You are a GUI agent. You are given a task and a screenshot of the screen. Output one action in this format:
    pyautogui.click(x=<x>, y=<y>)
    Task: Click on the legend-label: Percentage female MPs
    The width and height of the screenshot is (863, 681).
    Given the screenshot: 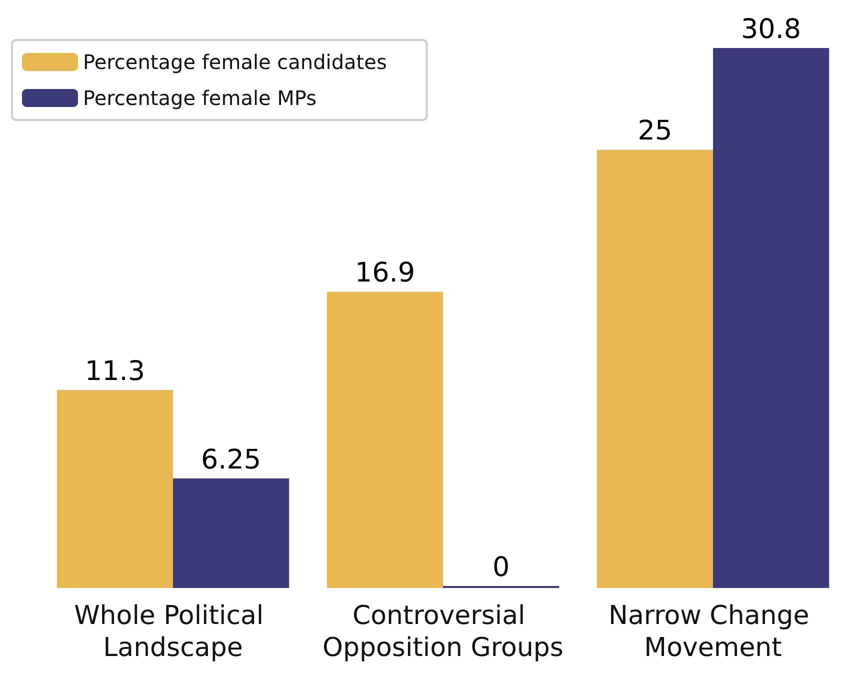 What is the action you would take?
    pyautogui.click(x=200, y=98)
    